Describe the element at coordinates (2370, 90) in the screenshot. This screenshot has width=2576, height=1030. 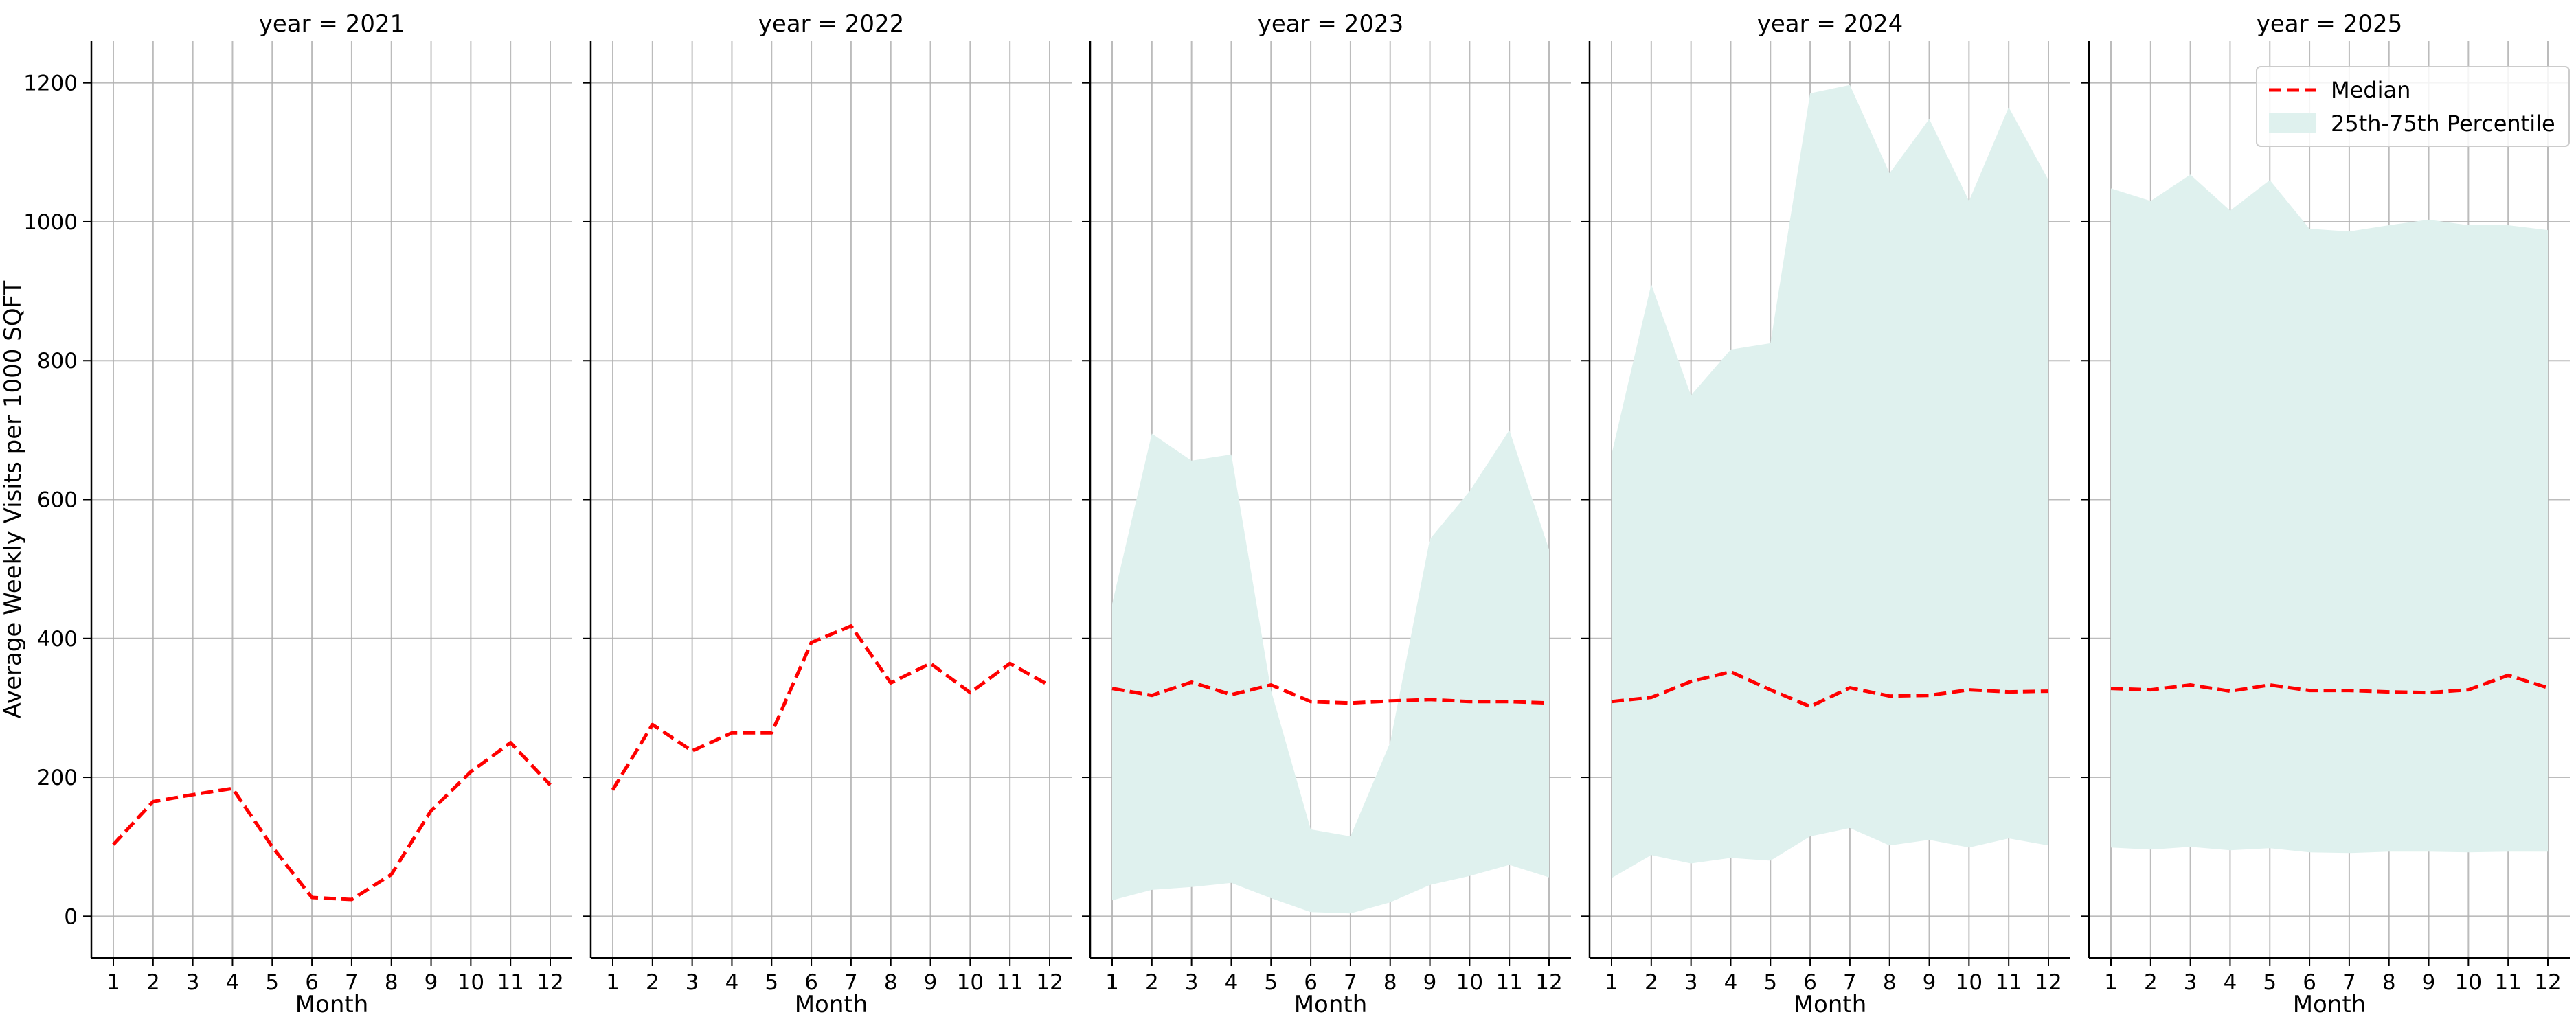
I see `legend-median-label: Median` at that location.